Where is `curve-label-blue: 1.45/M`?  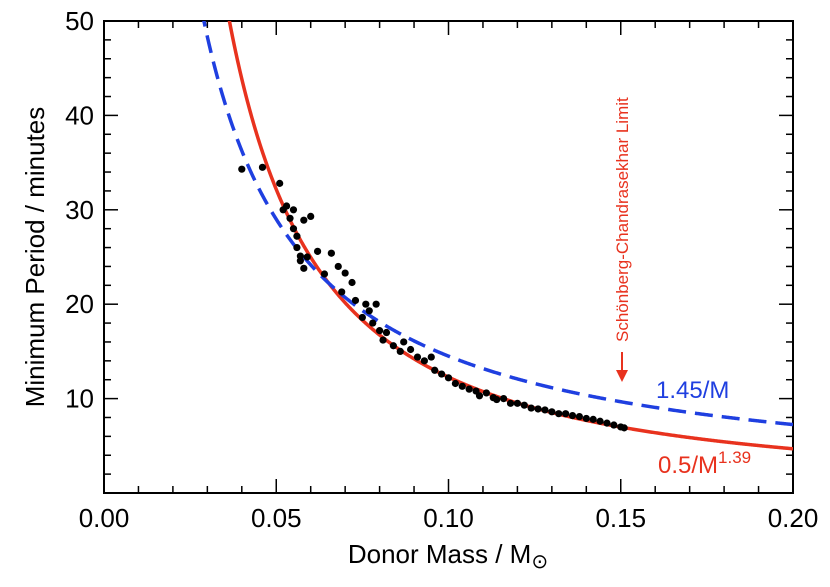
curve-label-blue: 1.45/M is located at coordinates (692, 390).